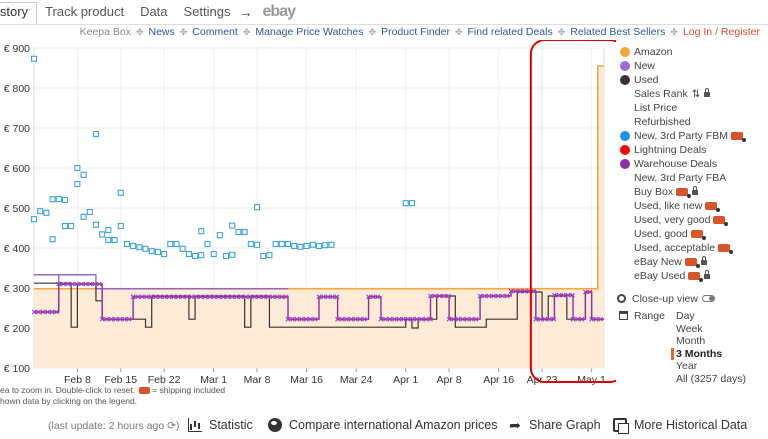  Describe the element at coordinates (687, 366) in the screenshot. I see `range-option: Year` at that location.